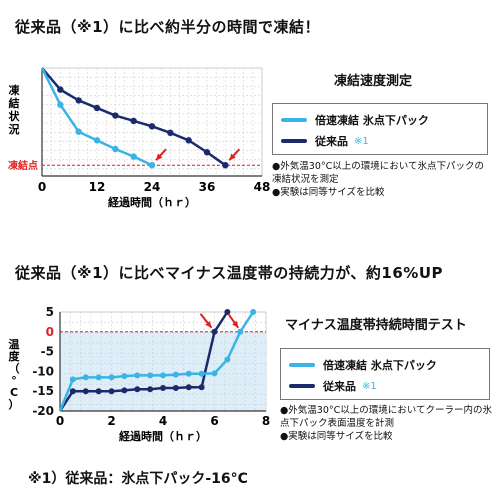  What do you see at coordinates (152, 187) in the screenshot?
I see `x-tick-label: 24` at bounding box center [152, 187].